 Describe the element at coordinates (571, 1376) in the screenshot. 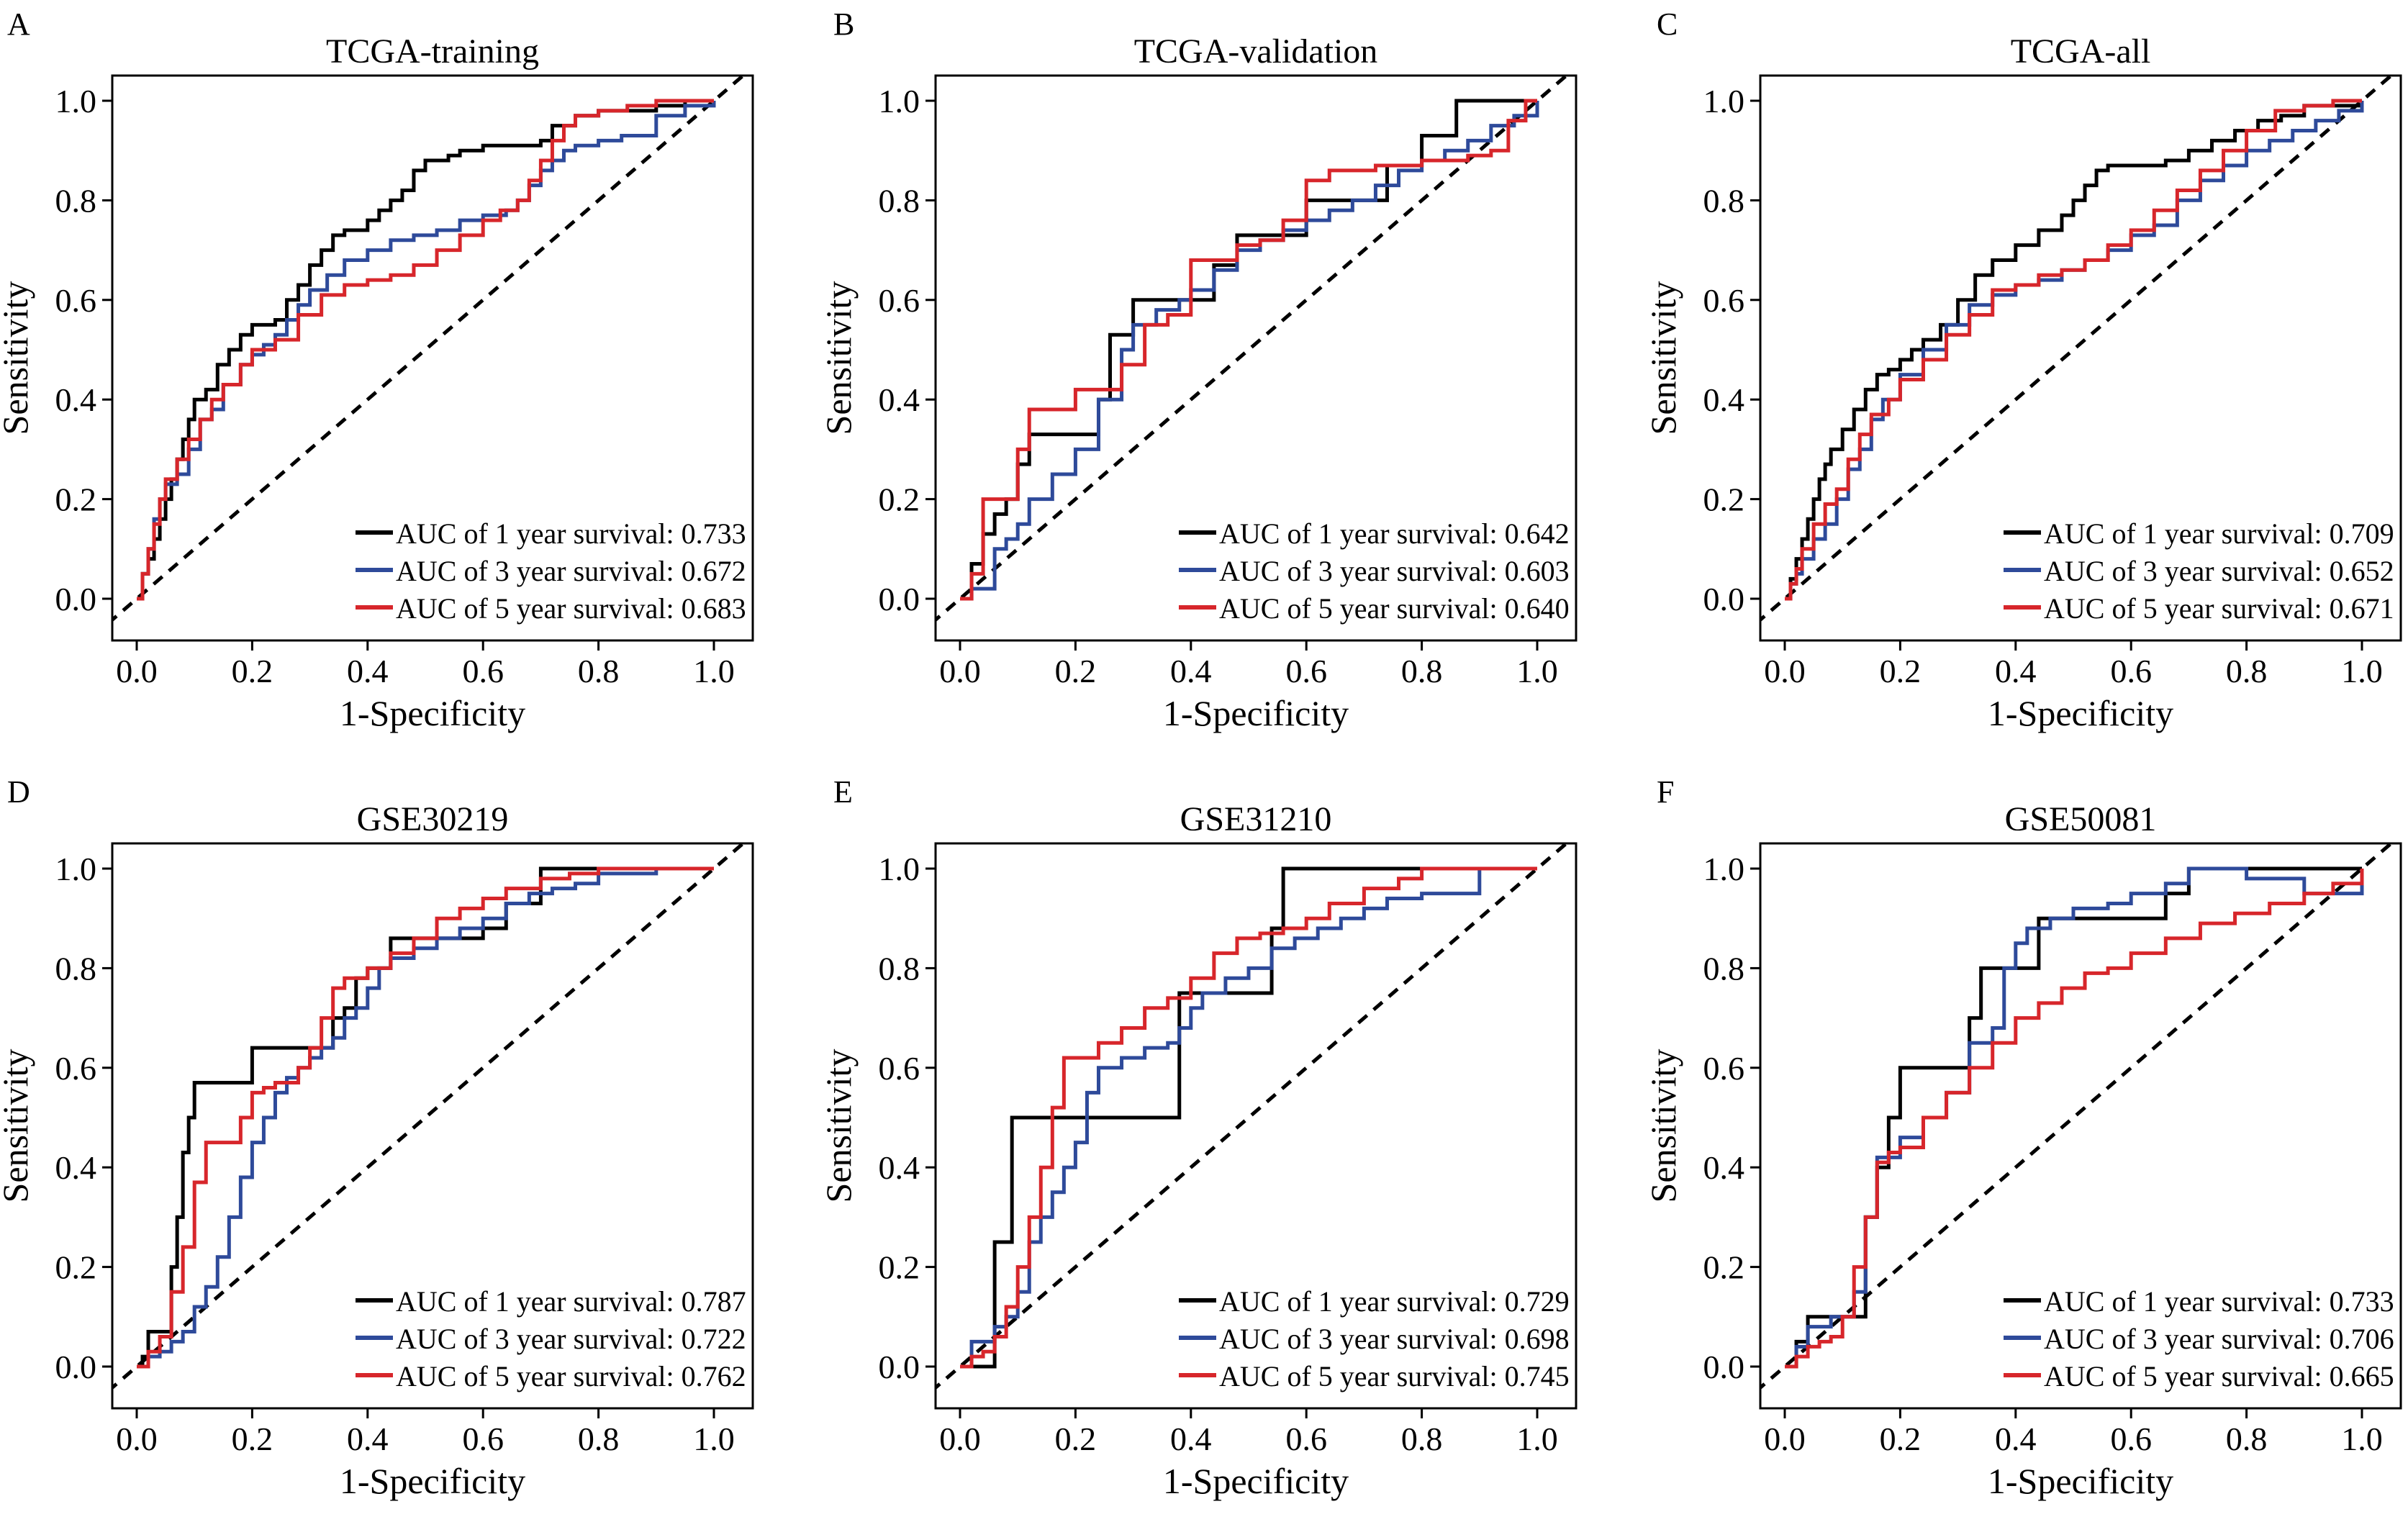

I see `legend-entry: AUC of 5 year survival: 0.762` at that location.